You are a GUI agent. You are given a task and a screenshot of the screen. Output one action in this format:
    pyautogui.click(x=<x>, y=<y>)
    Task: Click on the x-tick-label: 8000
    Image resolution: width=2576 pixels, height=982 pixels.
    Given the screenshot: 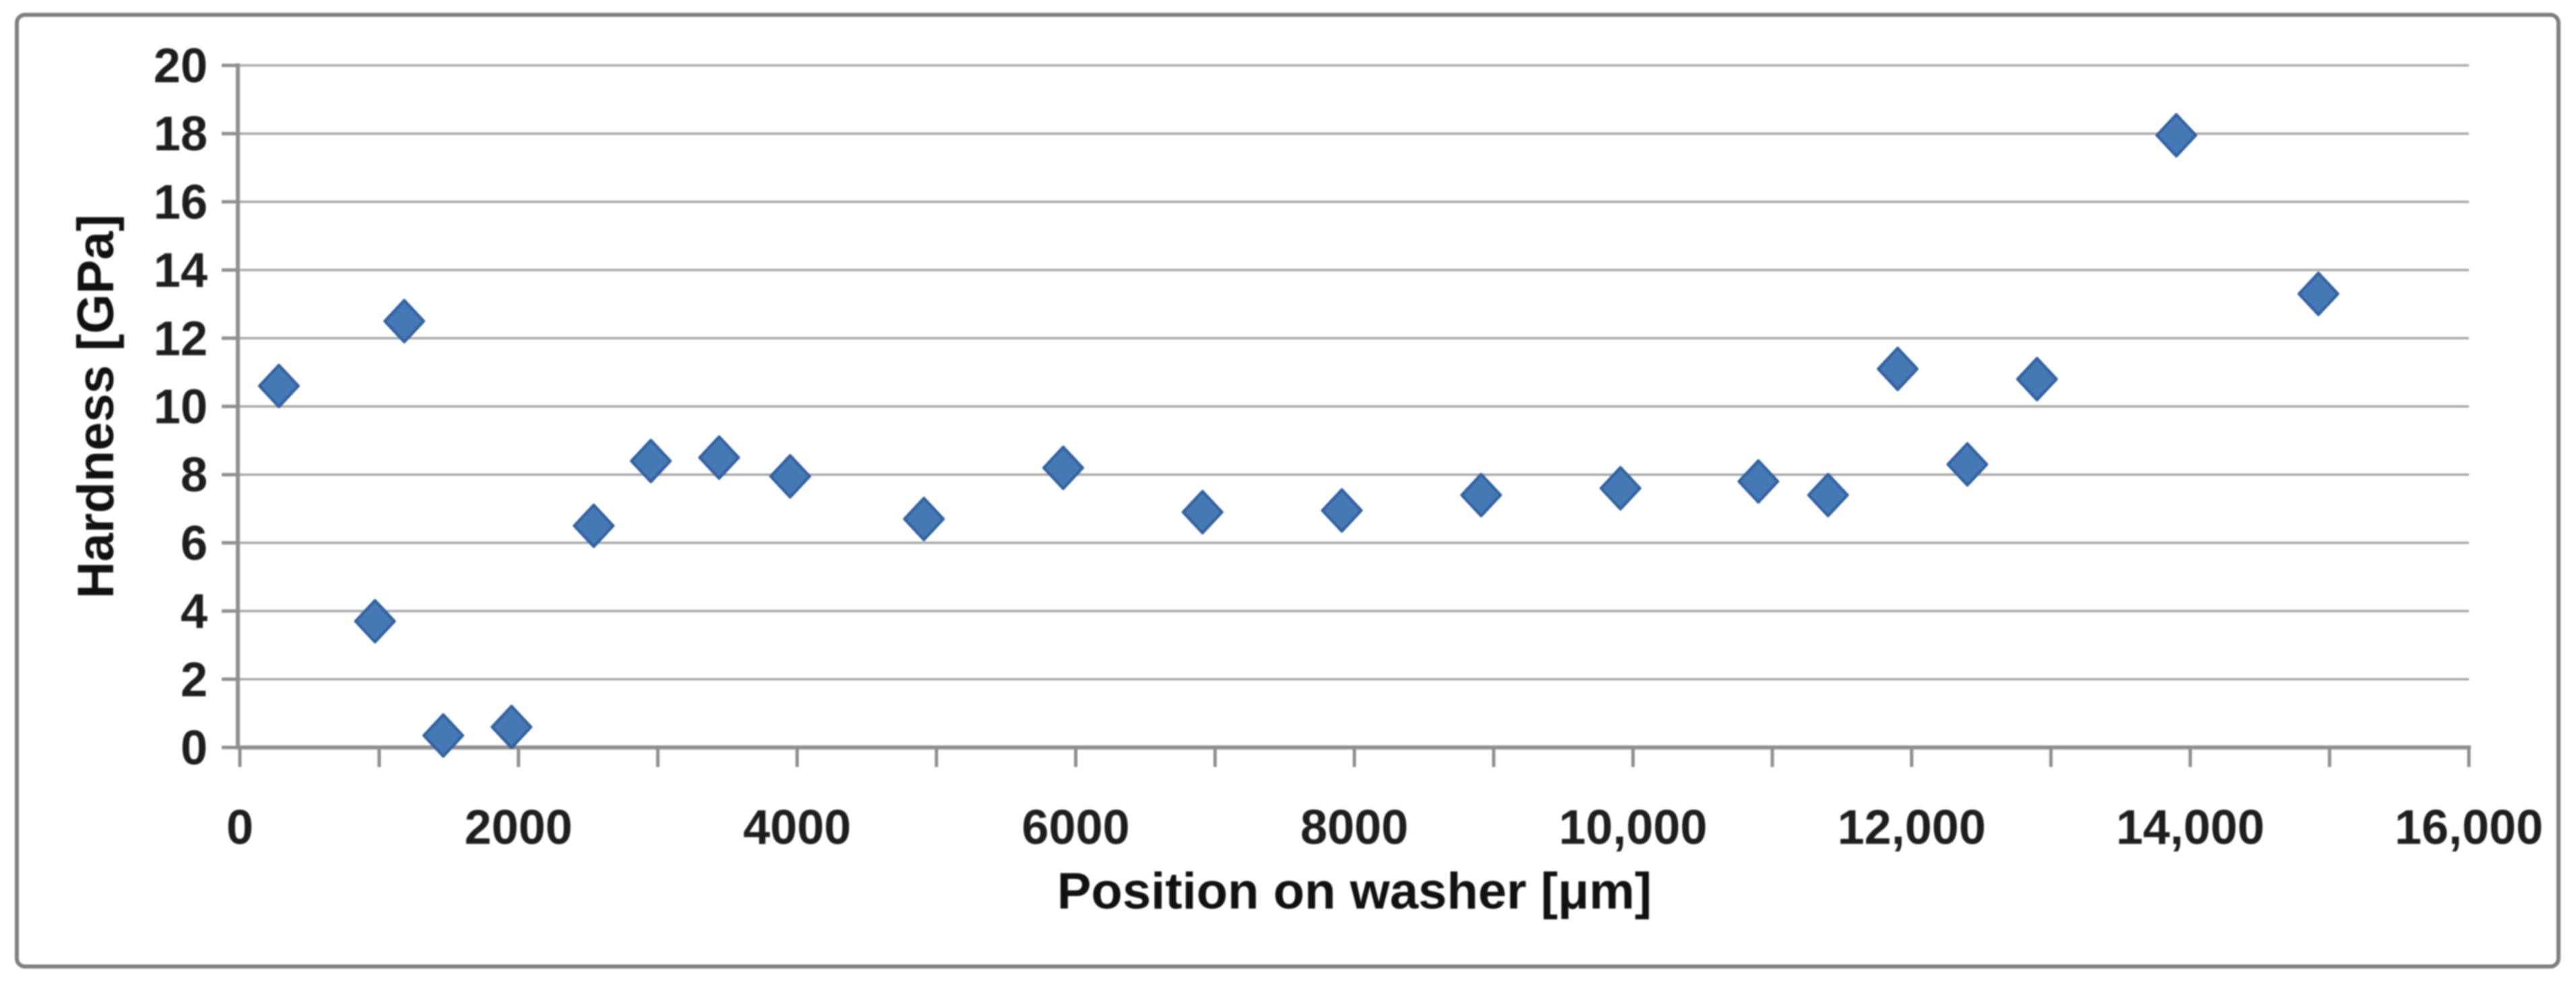 What is the action you would take?
    pyautogui.click(x=1354, y=828)
    